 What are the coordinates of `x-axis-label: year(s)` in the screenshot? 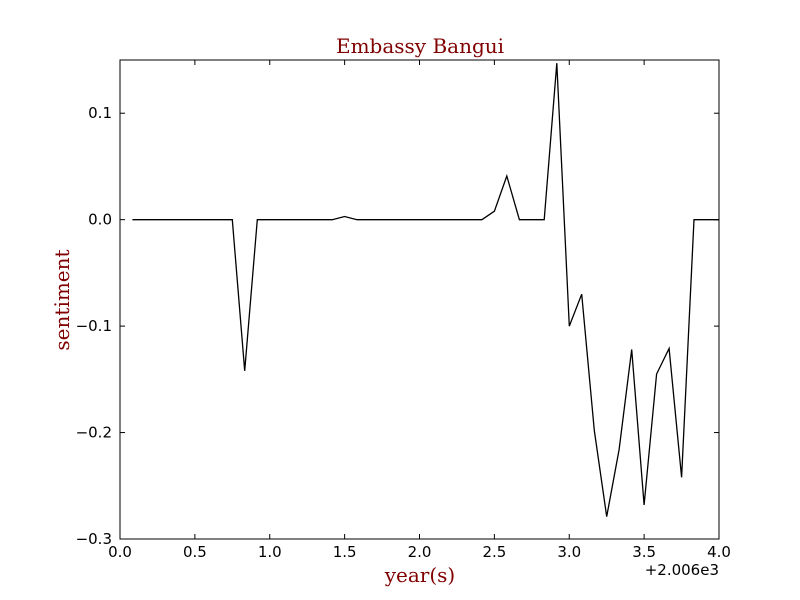 It's located at (420, 575).